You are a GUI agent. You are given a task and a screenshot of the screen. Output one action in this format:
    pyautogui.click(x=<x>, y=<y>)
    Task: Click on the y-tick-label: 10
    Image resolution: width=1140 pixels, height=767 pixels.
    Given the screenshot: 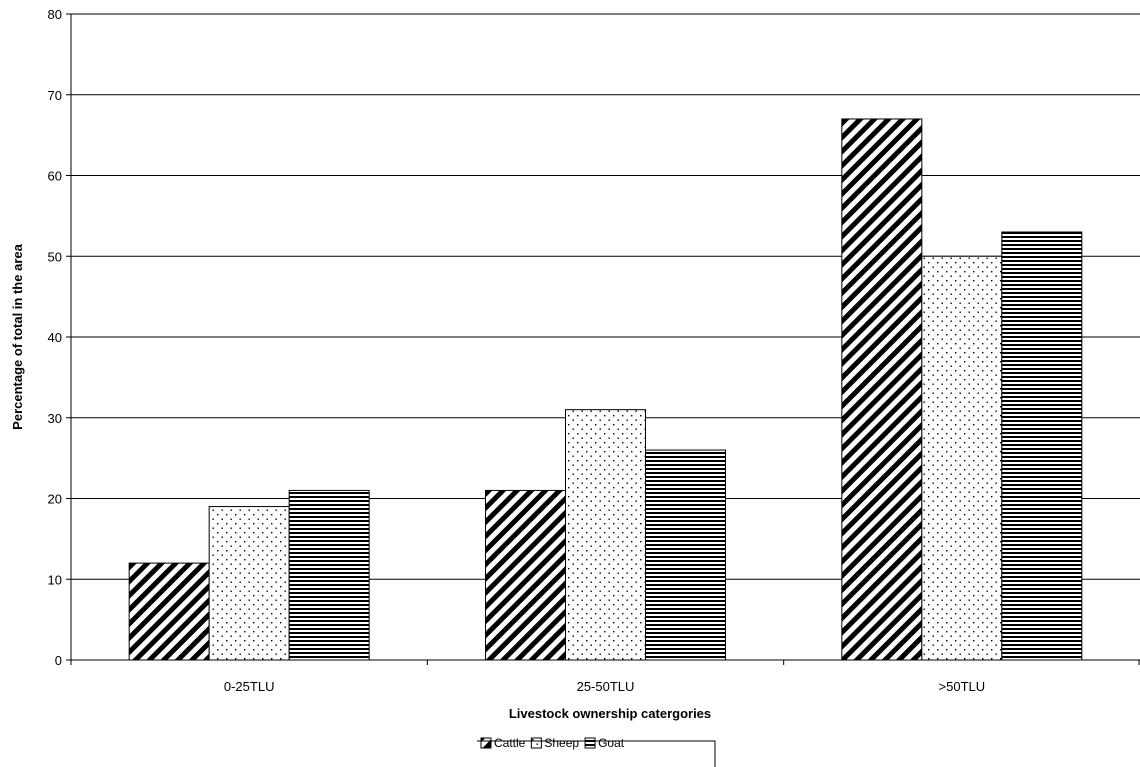 What is the action you would take?
    pyautogui.click(x=55, y=579)
    